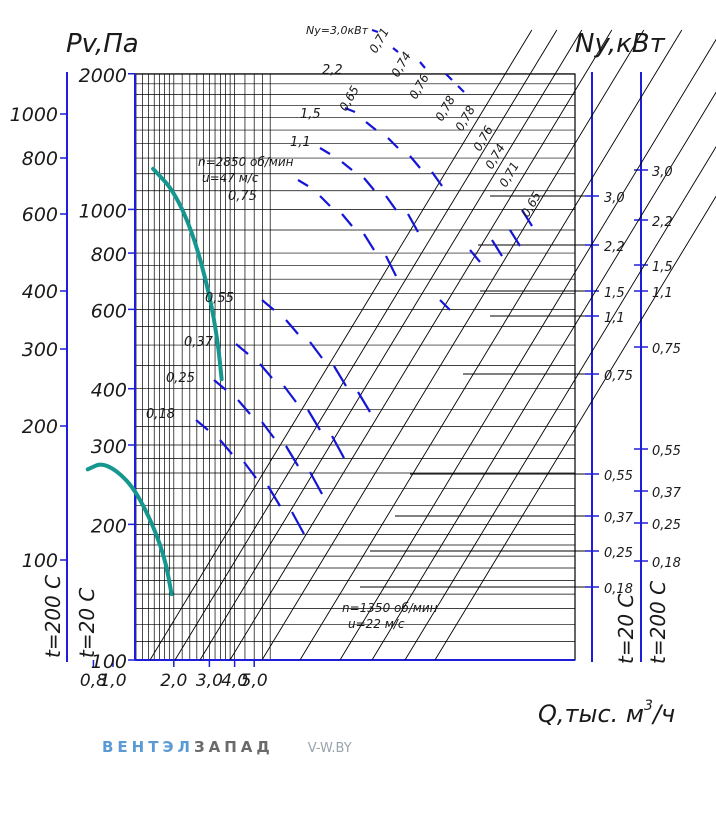 The height and width of the screenshot is (821, 716). Describe the element at coordinates (662, 222) in the screenshot. I see `power200-tick-label: 2,2` at that location.